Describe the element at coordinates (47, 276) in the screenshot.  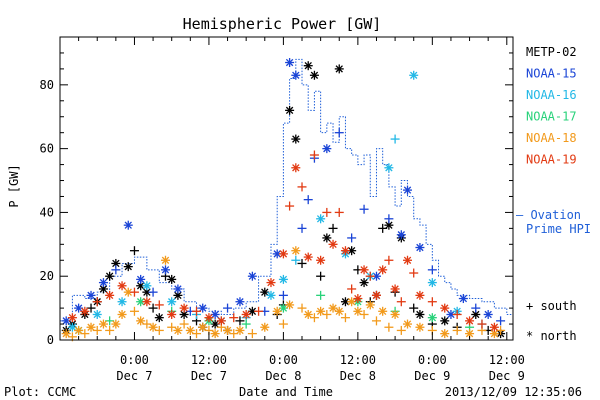
I see `y-tick-label: 20` at that location.